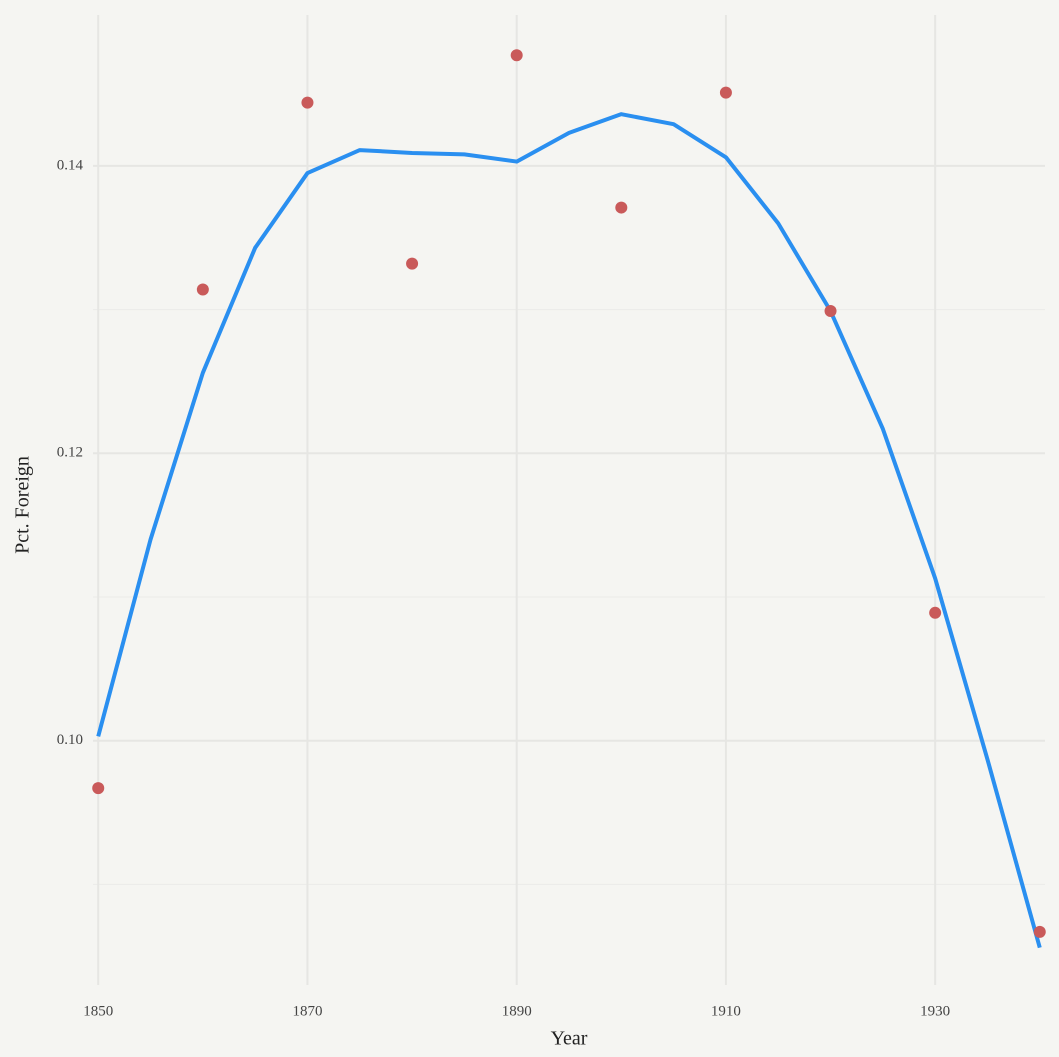 The width and height of the screenshot is (1059, 1057). Describe the element at coordinates (70, 453) in the screenshot. I see `y-tick-label: 0.12` at that location.